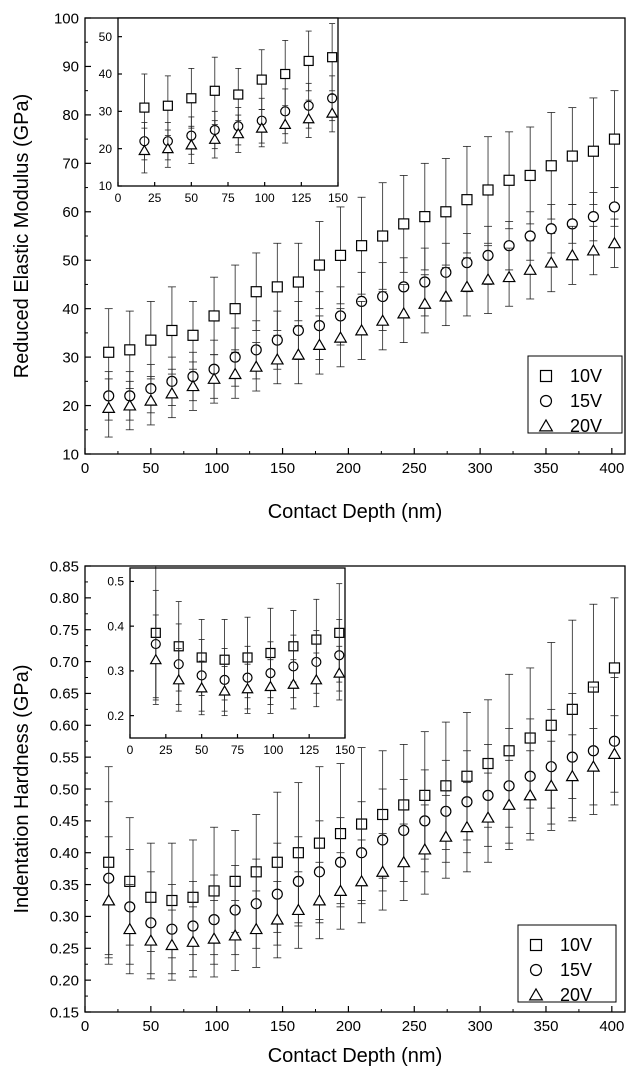 This screenshot has height=1072, width=630. I want to click on modulus-legend-marker-10V, so click(546, 376).